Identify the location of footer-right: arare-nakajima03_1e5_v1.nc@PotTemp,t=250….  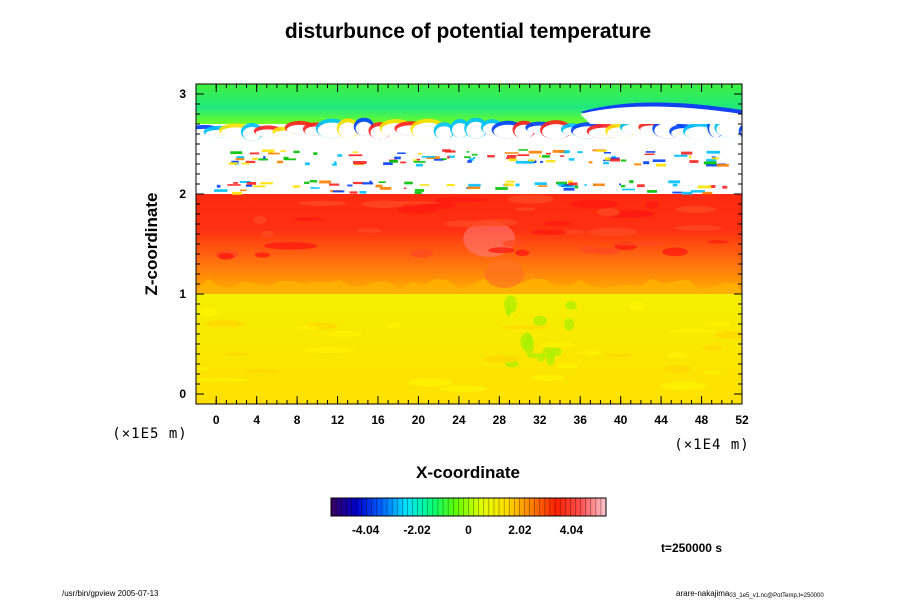
(750, 594).